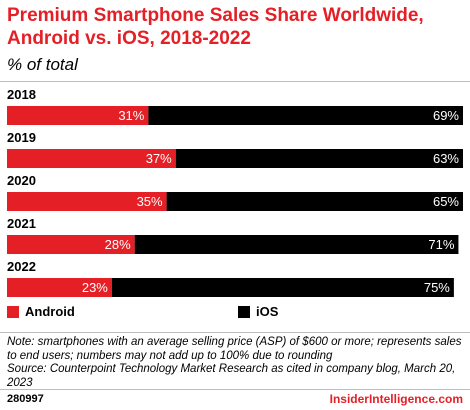  Describe the element at coordinates (131, 115) in the screenshot. I see `value-label-android-2018: 31%` at that location.